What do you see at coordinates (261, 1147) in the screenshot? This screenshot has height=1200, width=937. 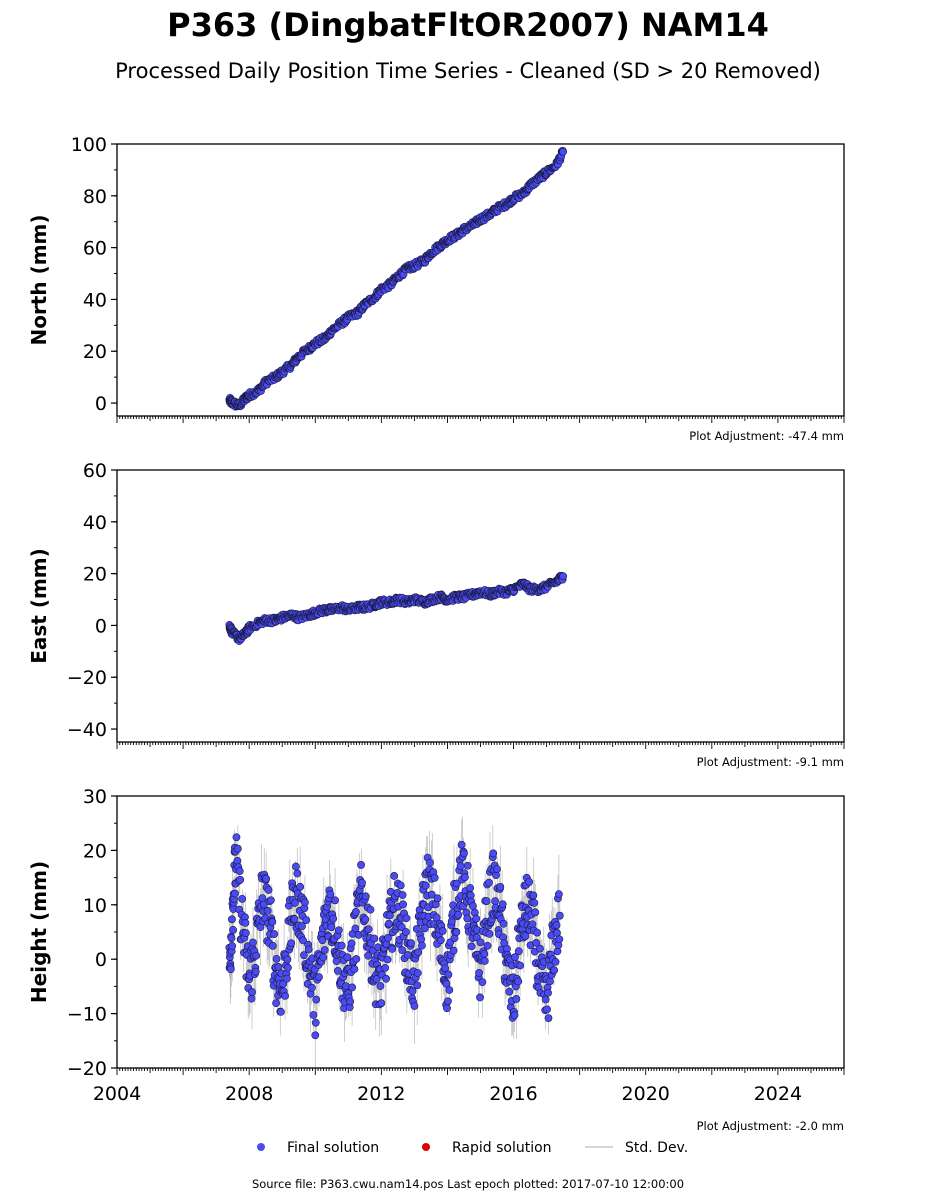 I see `legend-marker-final` at bounding box center [261, 1147].